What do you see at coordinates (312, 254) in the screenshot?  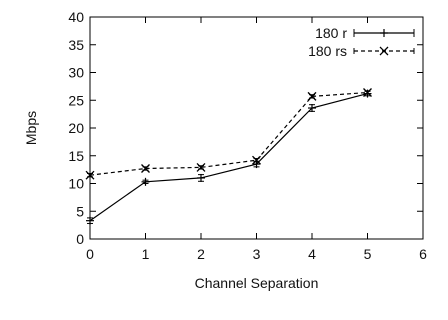 I see `x-tick-label: 4` at bounding box center [312, 254].